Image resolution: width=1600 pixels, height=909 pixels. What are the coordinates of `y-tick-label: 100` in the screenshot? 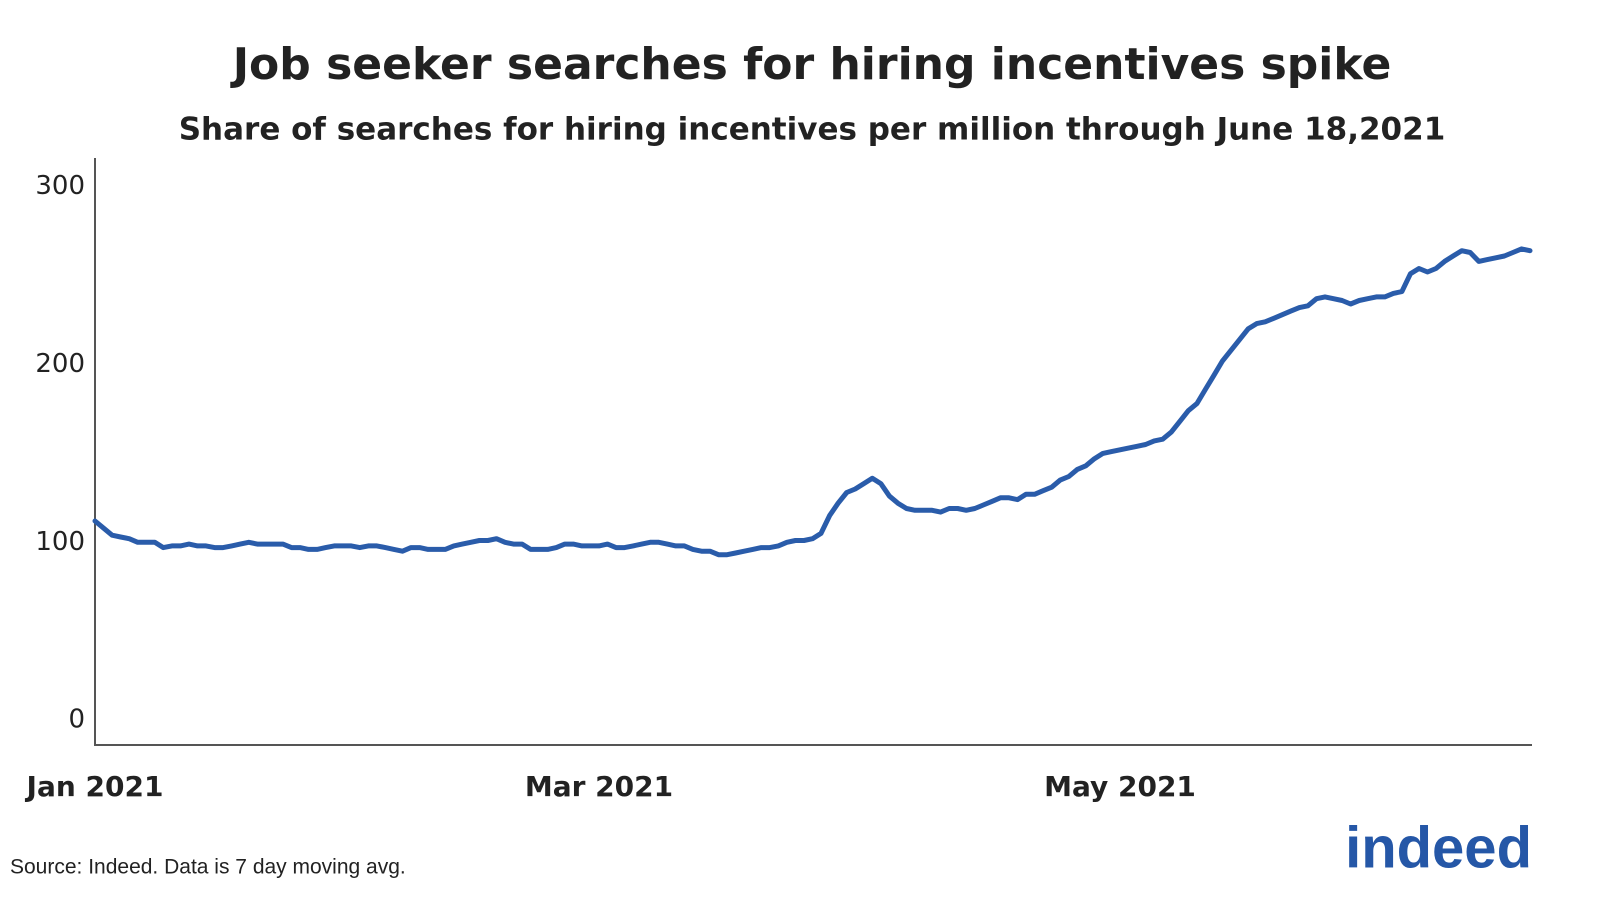 It's located at (60, 542).